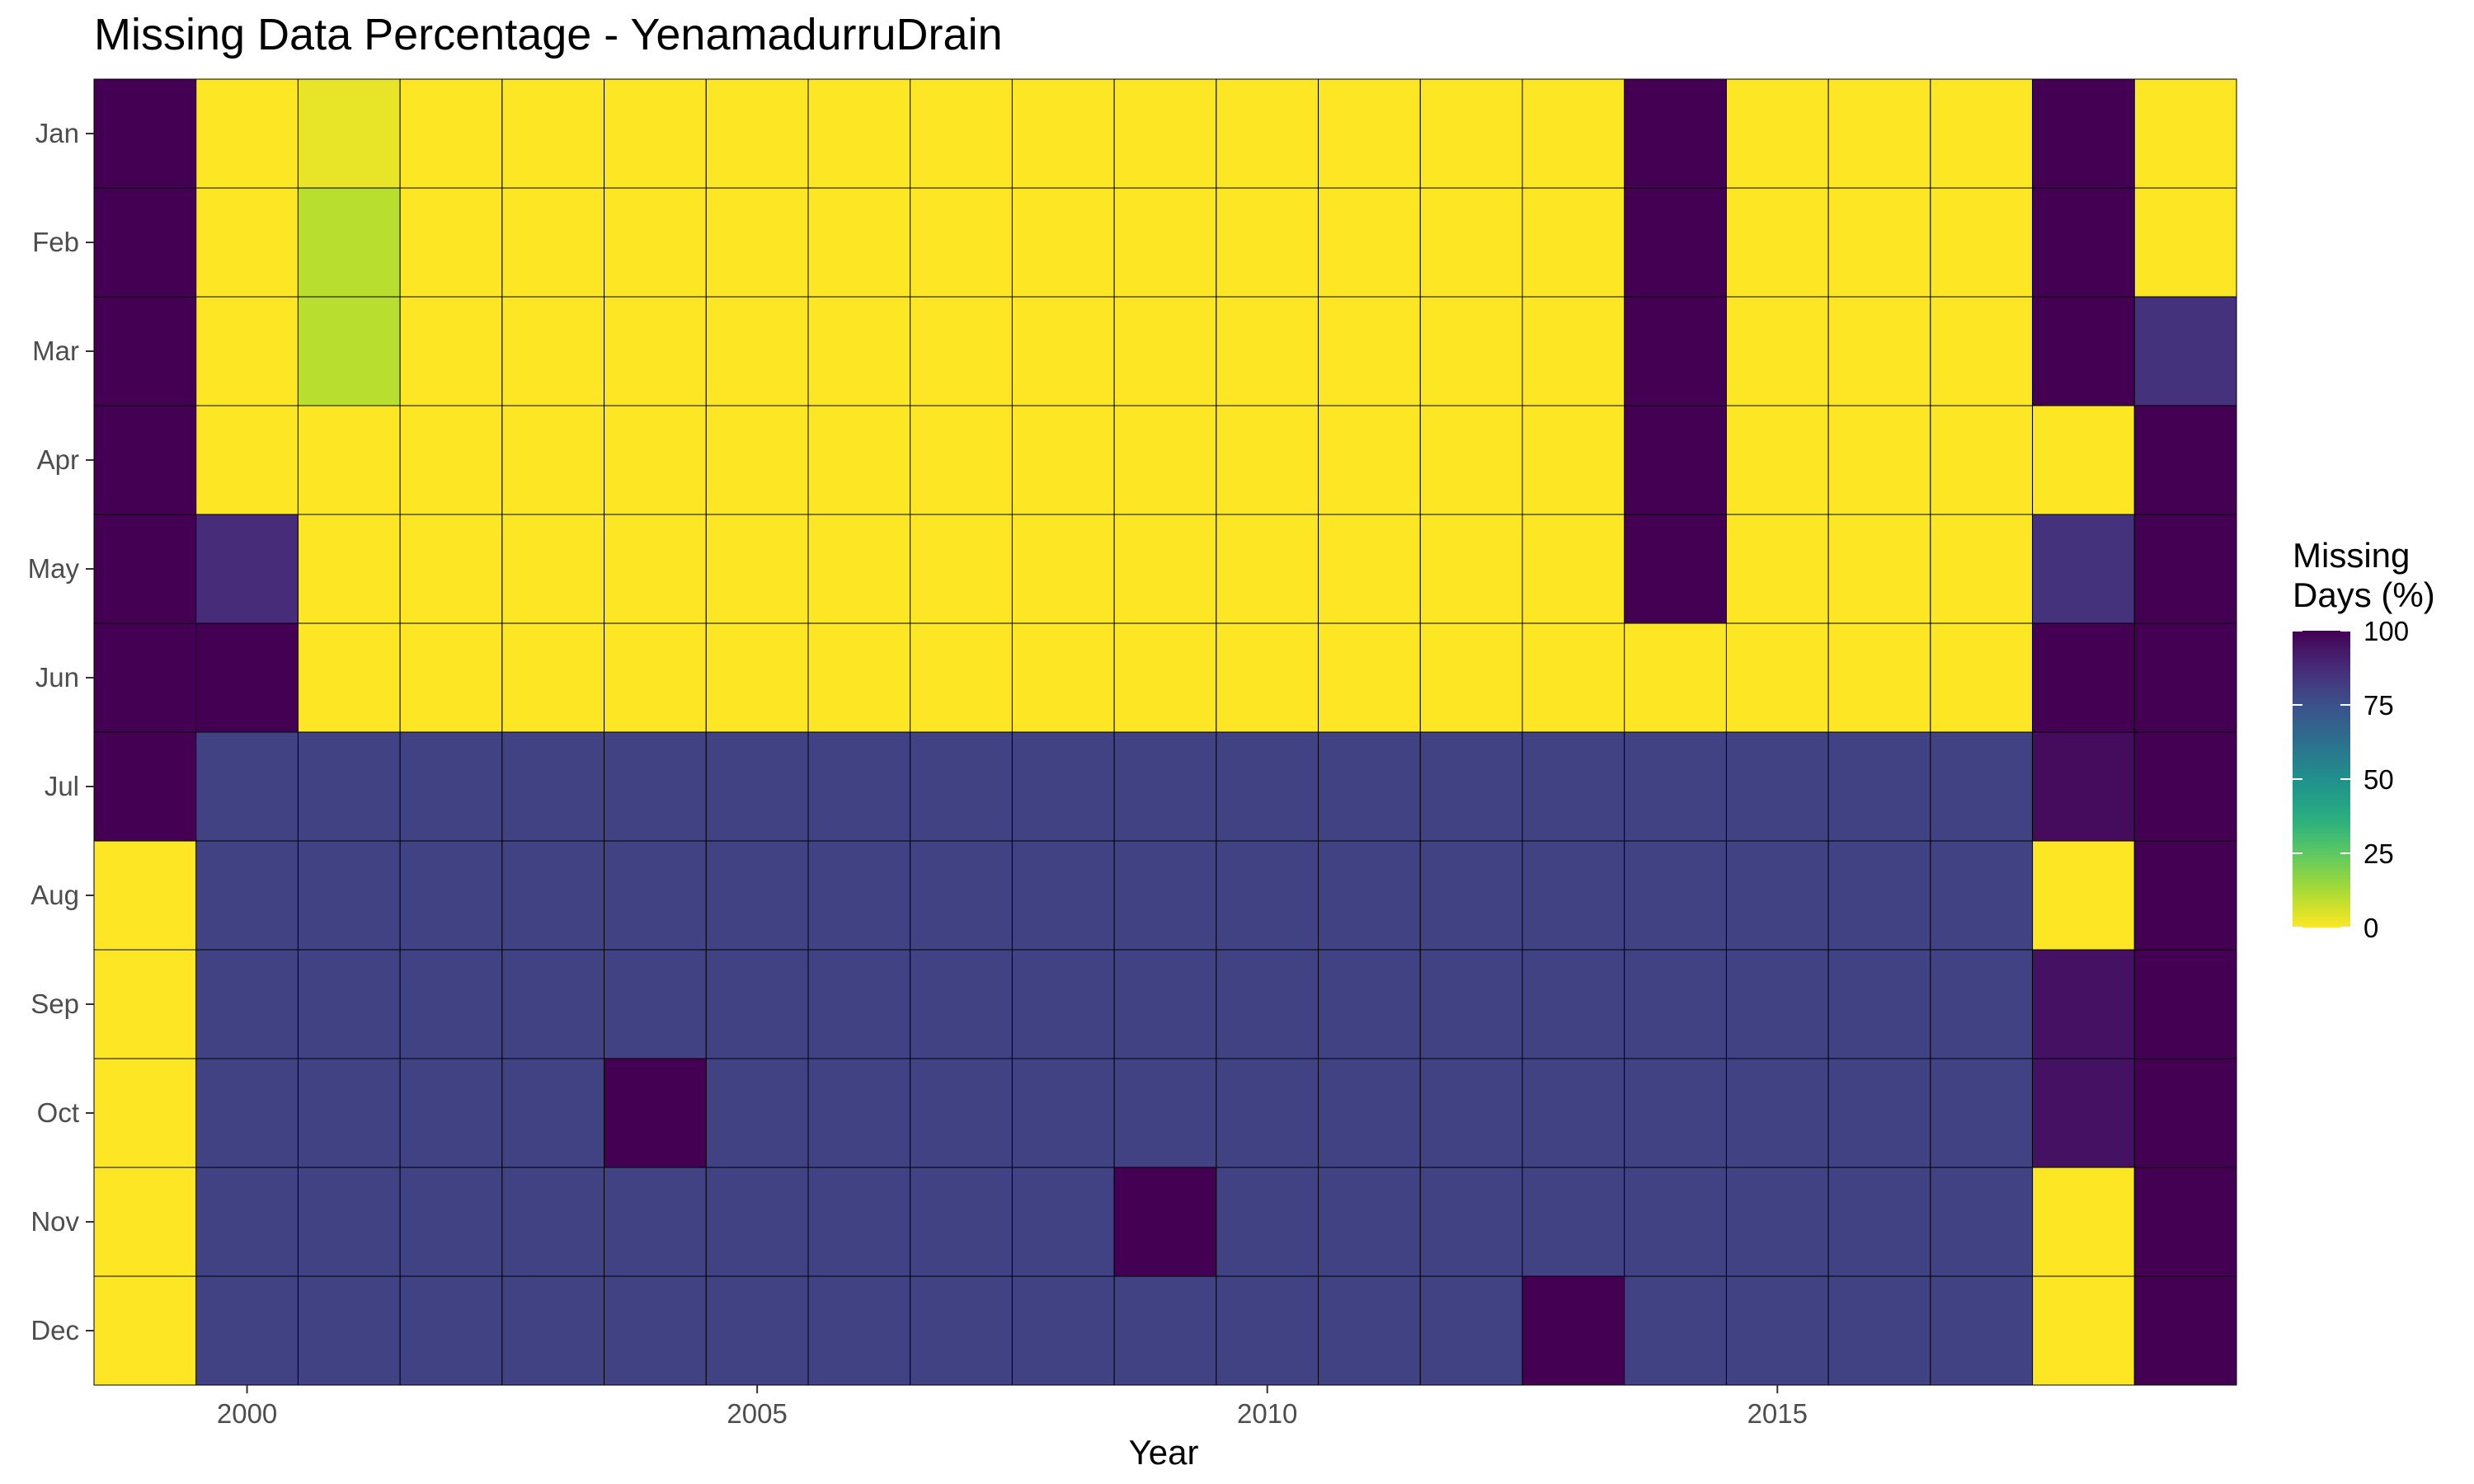 This screenshot has width=2474, height=1484. I want to click on heatmap-cell-may-2002, so click(451, 569).